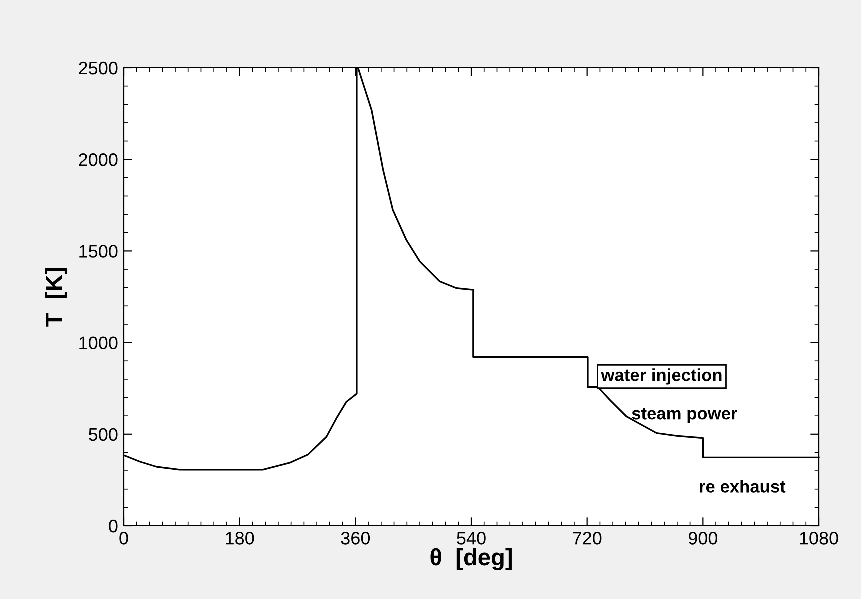 This screenshot has width=861, height=599. What do you see at coordinates (99, 343) in the screenshot?
I see `y-tick-label: 1000` at bounding box center [99, 343].